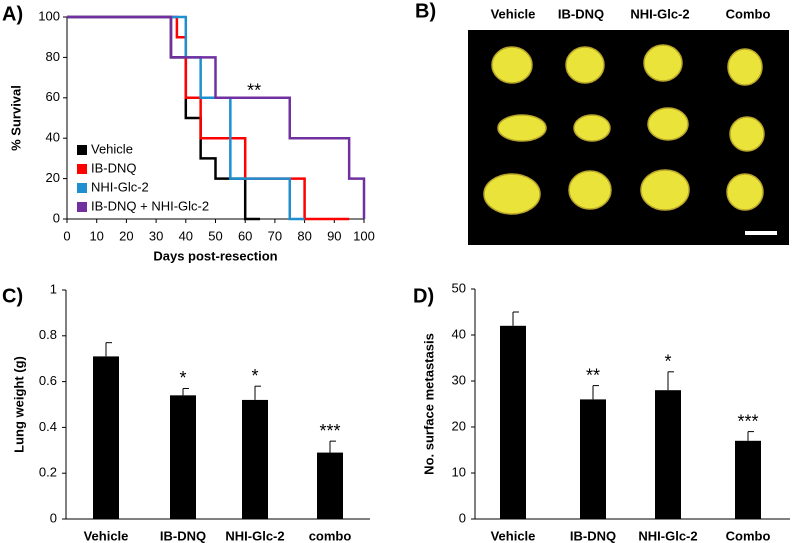 Image resolution: width=798 pixels, height=543 pixels. What do you see at coordinates (18, 404) in the screenshot?
I see `y-axis-title: Lung weight (g)` at bounding box center [18, 404].